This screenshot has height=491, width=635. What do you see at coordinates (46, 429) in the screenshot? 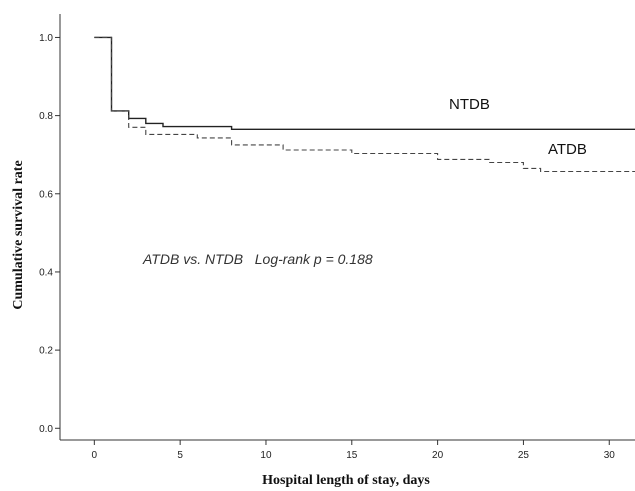
I see `y-tick-label: 0.0` at bounding box center [46, 429].